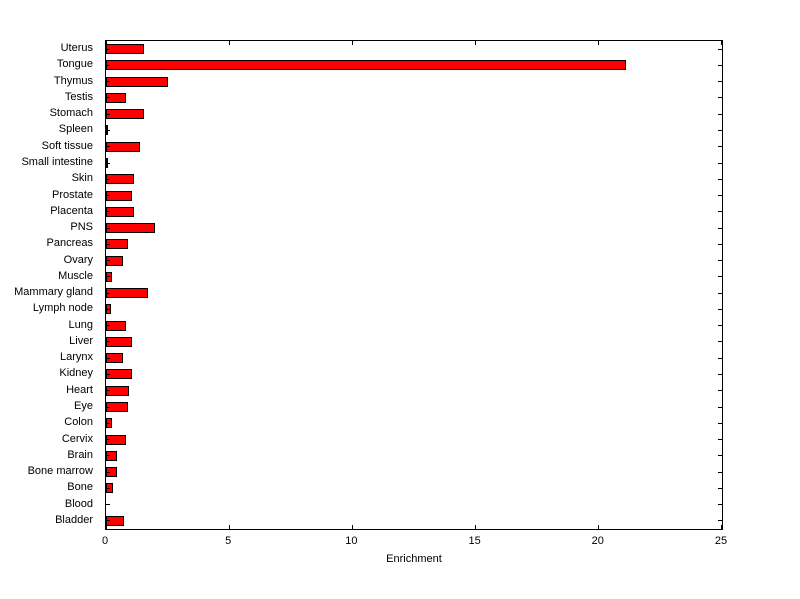  Describe the element at coordinates (414, 559) in the screenshot. I see `x-axis-title: Enrichment` at that location.